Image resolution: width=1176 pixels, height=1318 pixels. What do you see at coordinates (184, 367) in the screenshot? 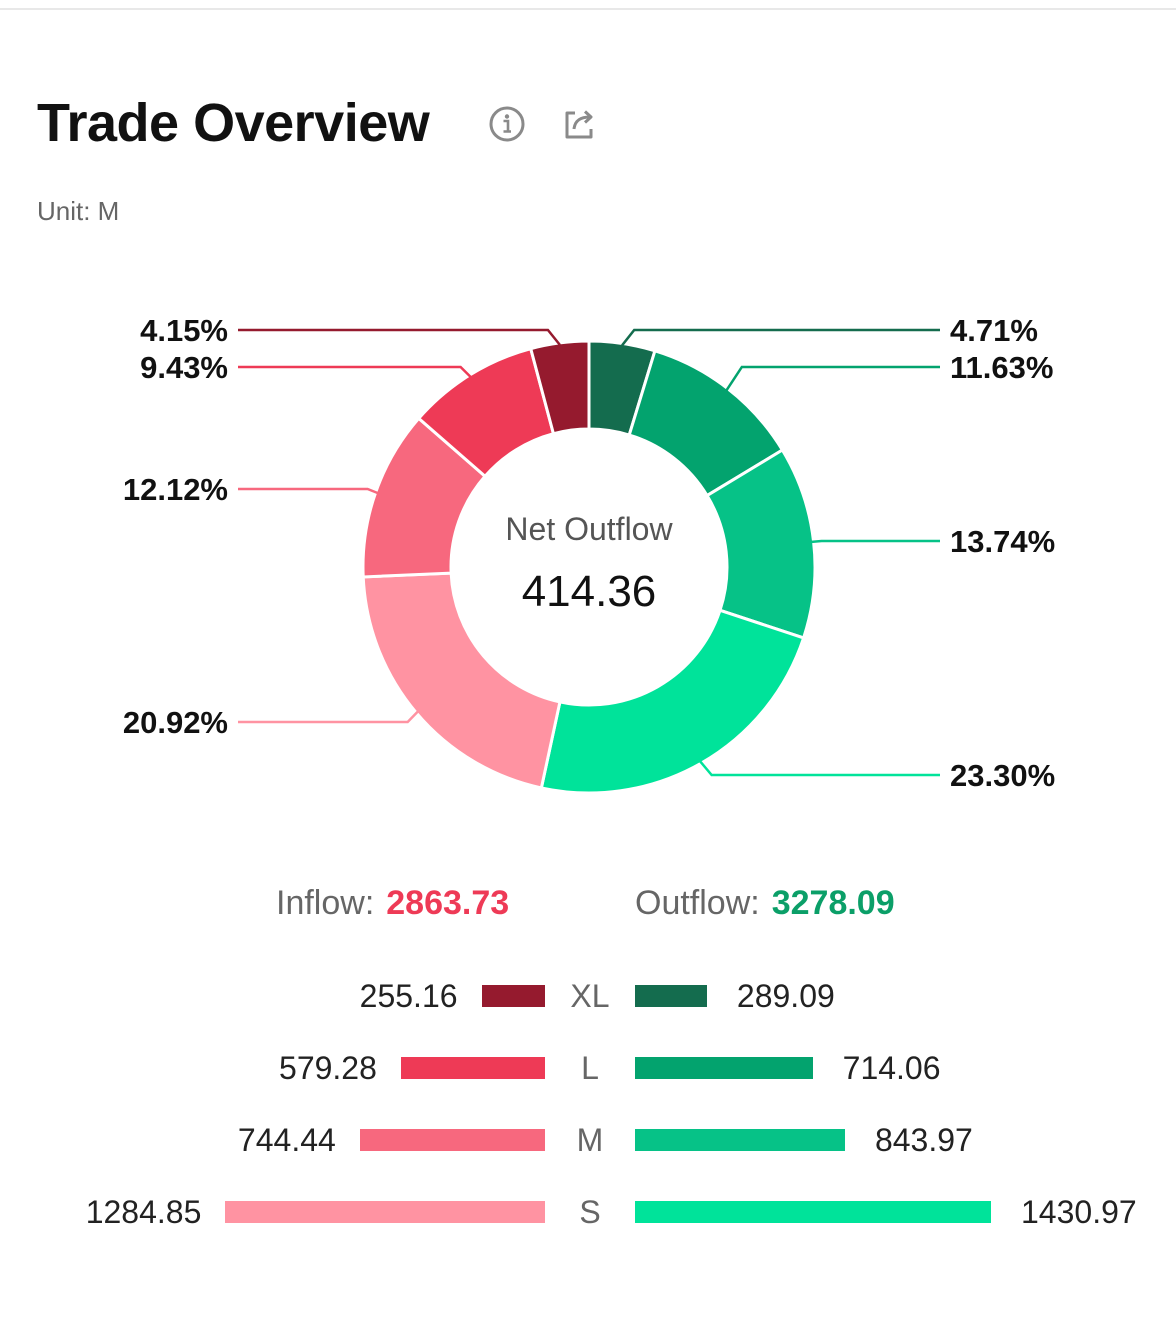
I see `percent-label: 9.43%` at bounding box center [184, 367].